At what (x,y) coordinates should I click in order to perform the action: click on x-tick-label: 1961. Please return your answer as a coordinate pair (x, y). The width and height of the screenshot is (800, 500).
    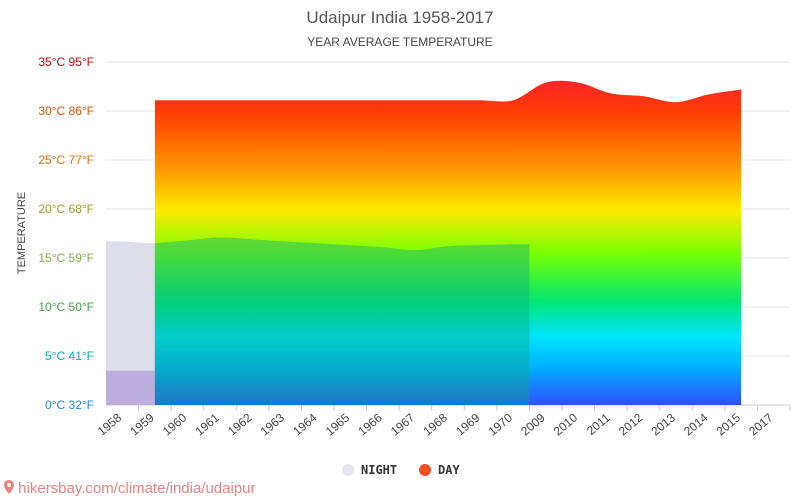
    Looking at the image, I should click on (207, 424).